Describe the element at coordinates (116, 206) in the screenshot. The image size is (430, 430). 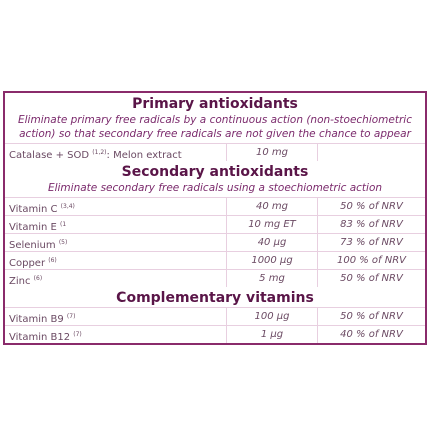
I see `nutrient-cell: Vitamin C (3,4)` at that location.